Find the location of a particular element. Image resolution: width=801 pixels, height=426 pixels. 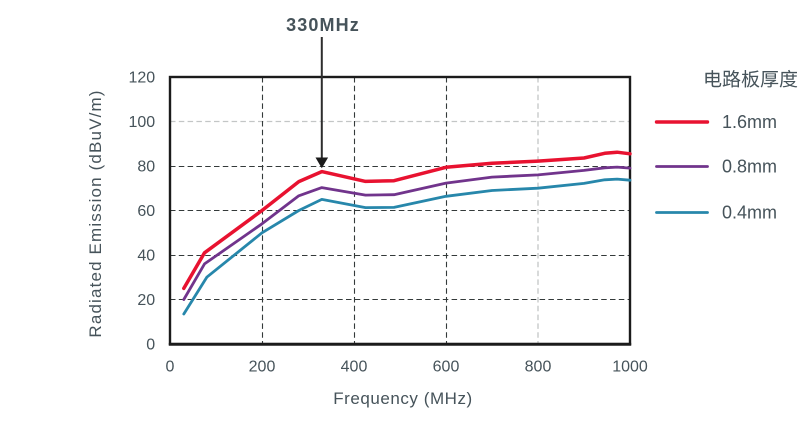

svg-text: 200 is located at coordinates (262, 367).